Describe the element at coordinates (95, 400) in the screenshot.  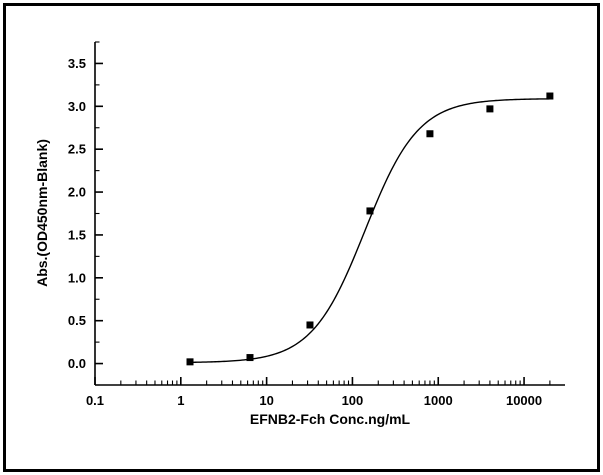
I see `x-tick-label: 0.1` at that location.